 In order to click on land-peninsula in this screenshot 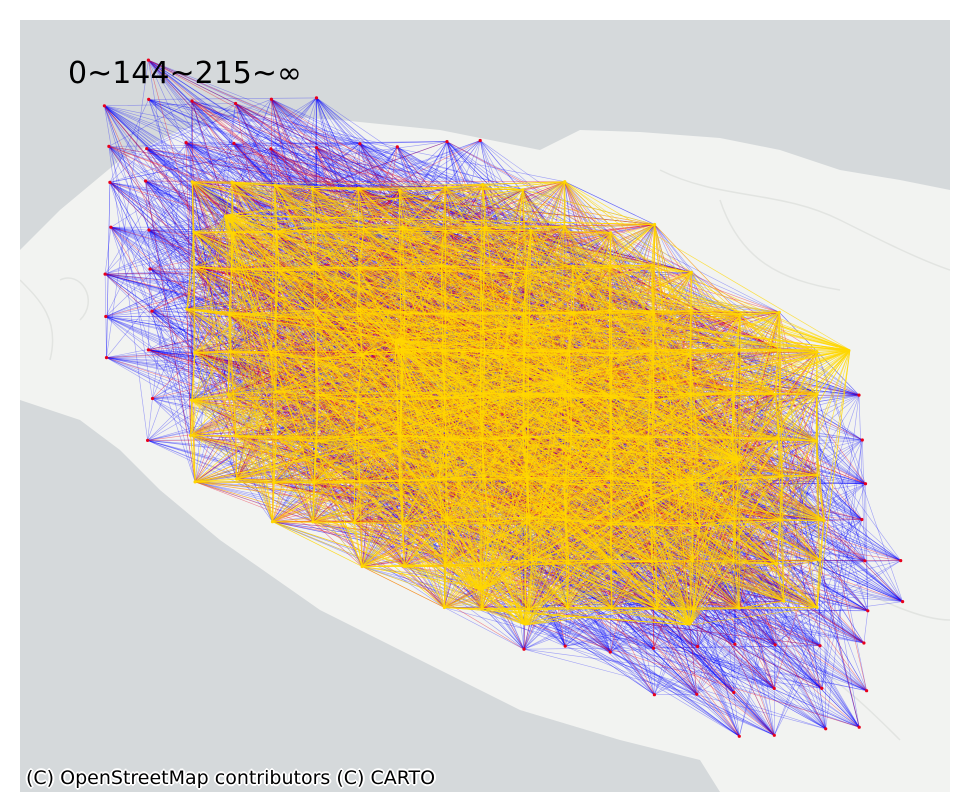, I will do `click(840, 716)`.